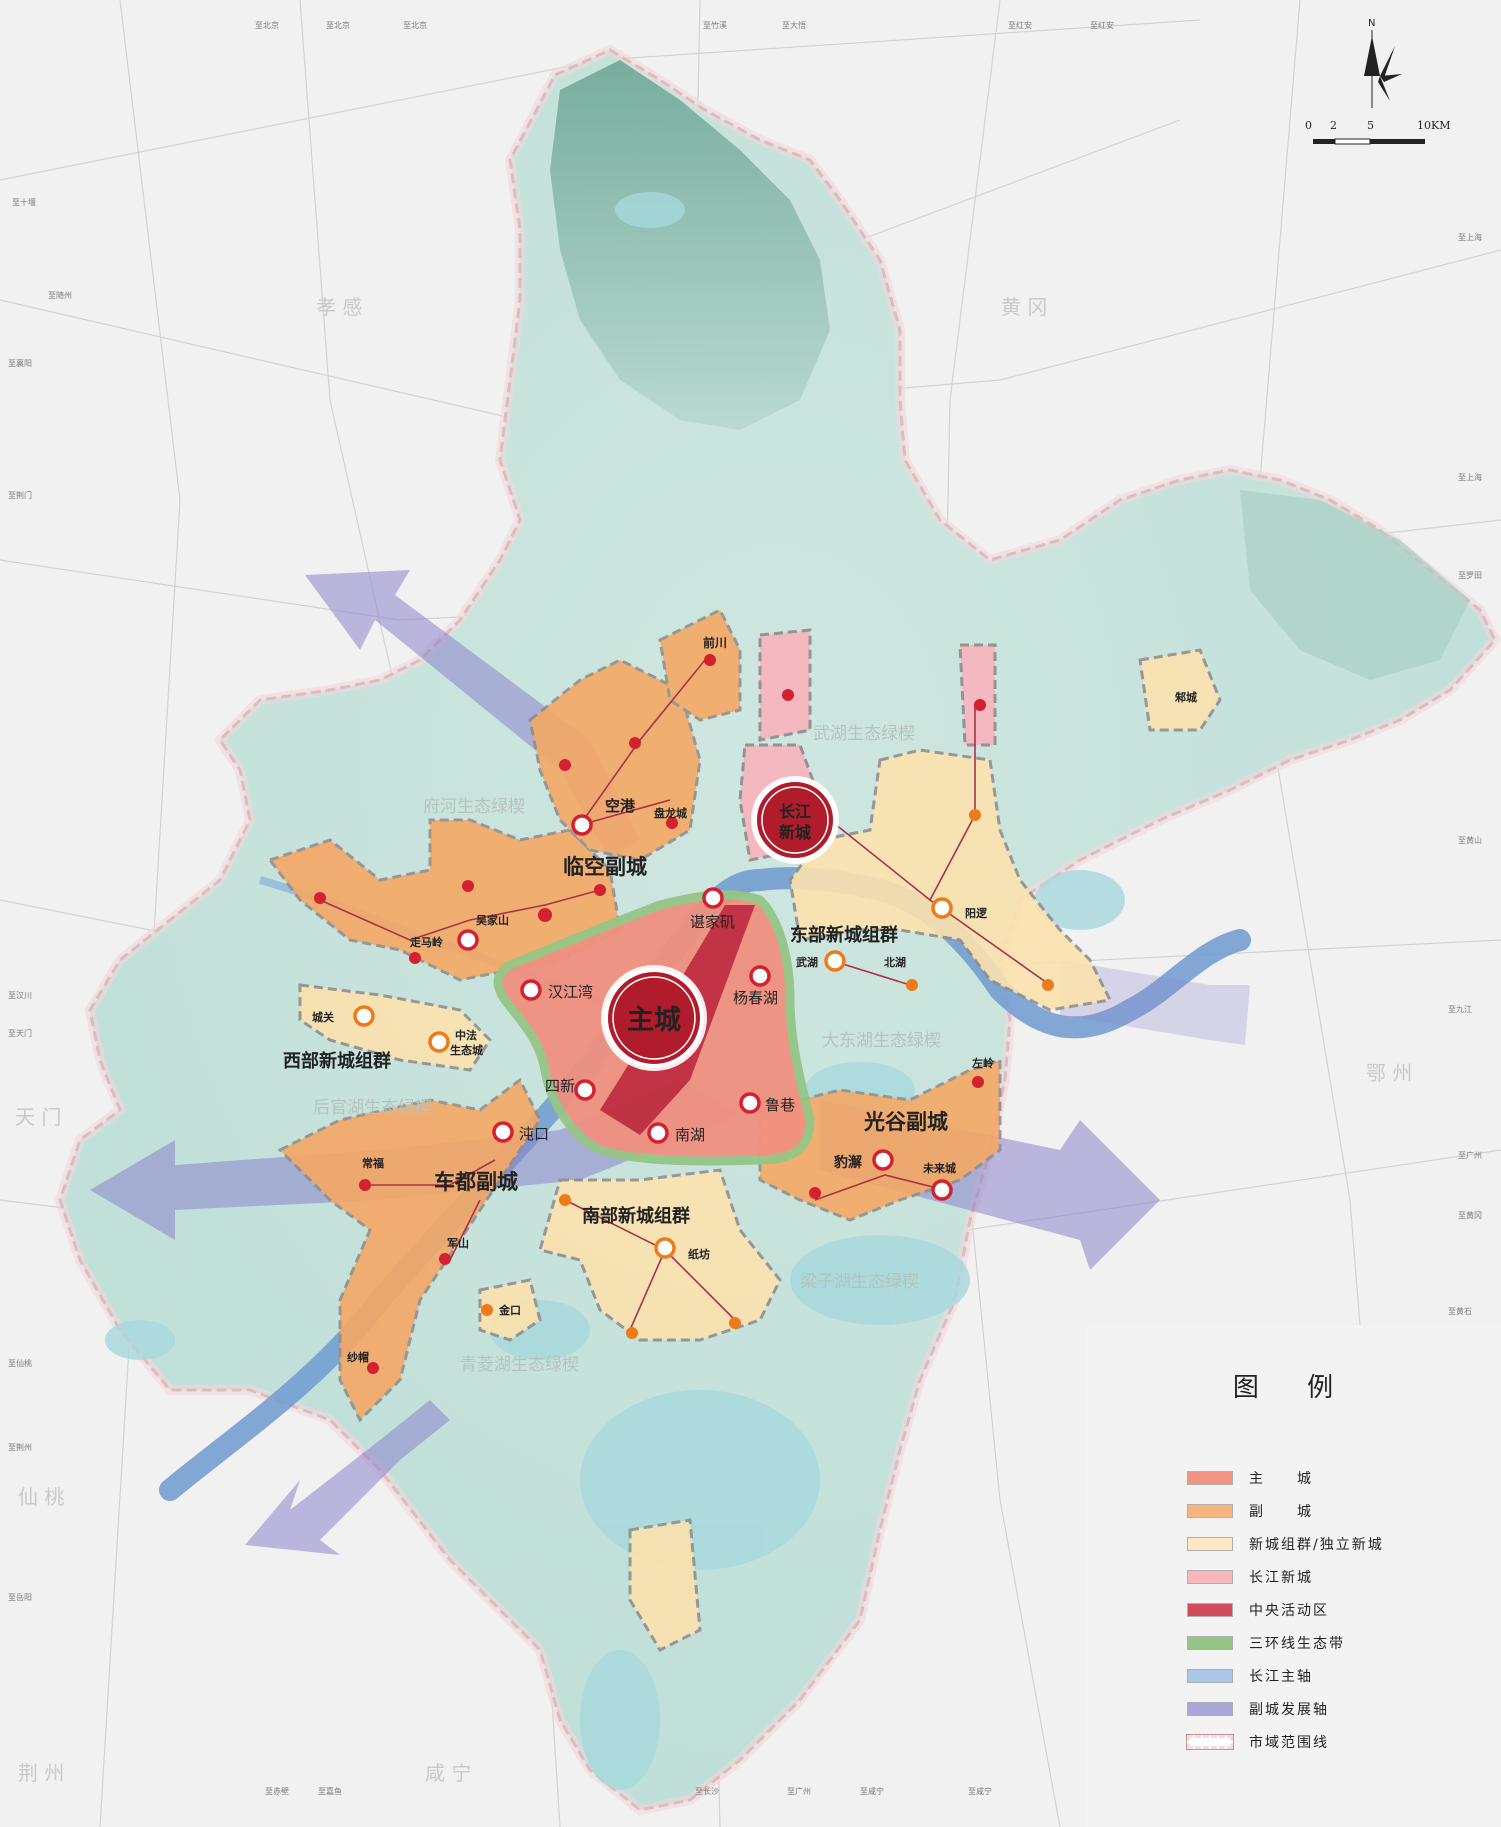  What do you see at coordinates (1289, 1743) in the screenshot?
I see `legend-label: 市域范围线` at bounding box center [1289, 1743].